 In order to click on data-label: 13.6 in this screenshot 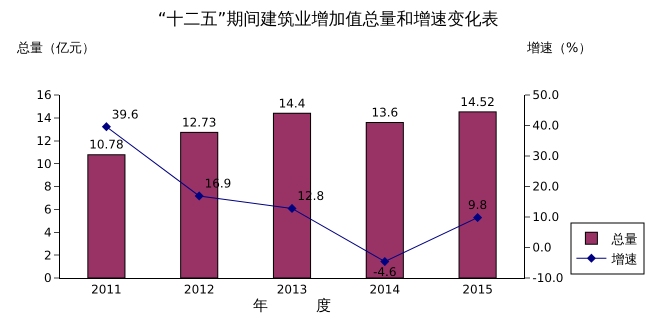, I will do `click(384, 112)`.